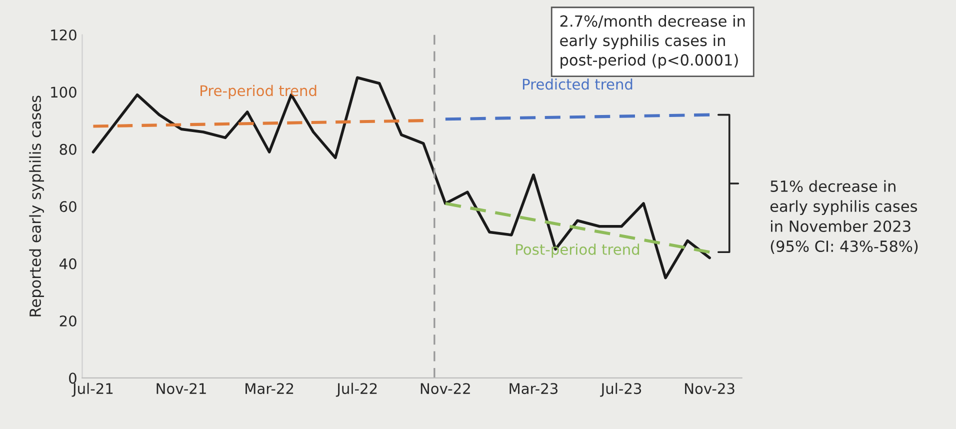 This screenshot has width=956, height=429. Describe the element at coordinates (68, 264) in the screenshot. I see `y-tick-label: 40` at that location.